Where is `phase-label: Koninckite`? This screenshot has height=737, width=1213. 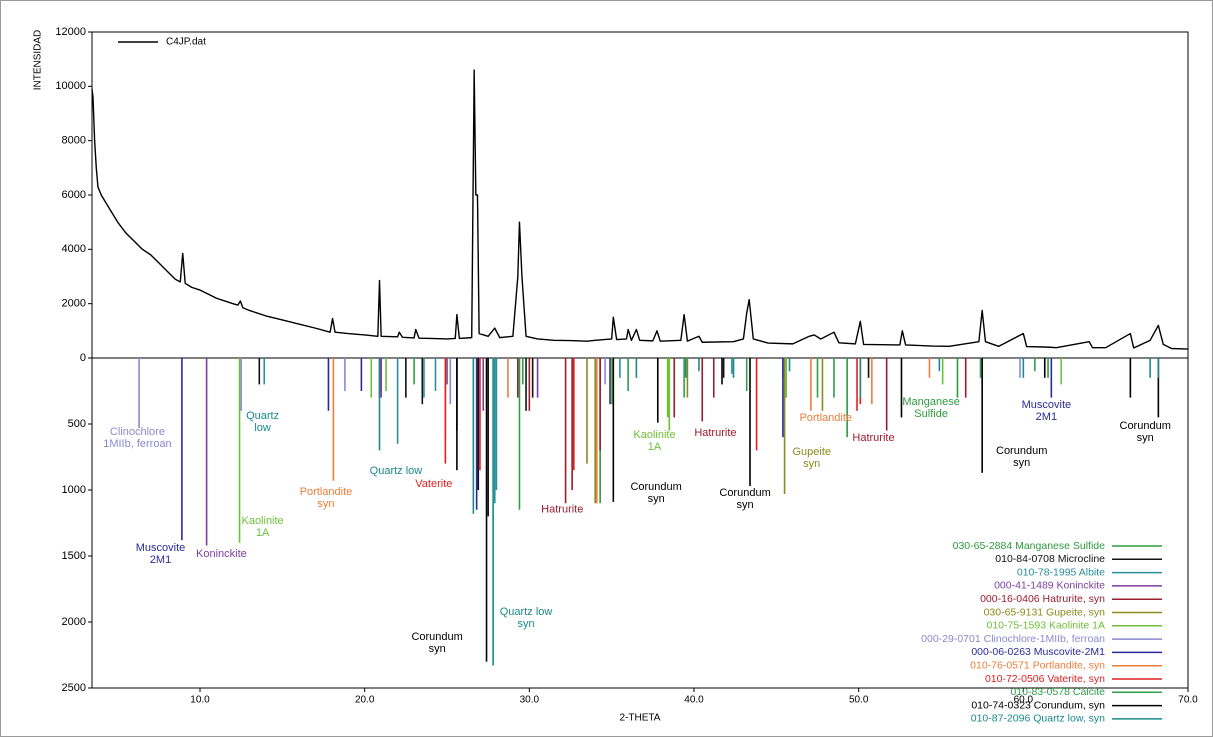
phase-label: Koninckite is located at coordinates (221, 554).